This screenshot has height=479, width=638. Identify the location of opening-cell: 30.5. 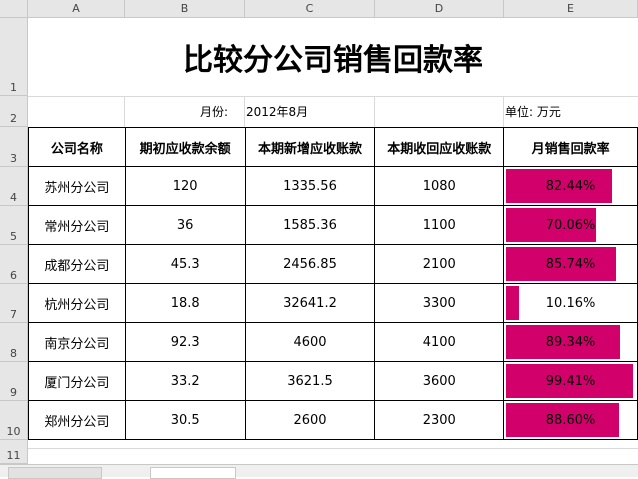
(185, 420).